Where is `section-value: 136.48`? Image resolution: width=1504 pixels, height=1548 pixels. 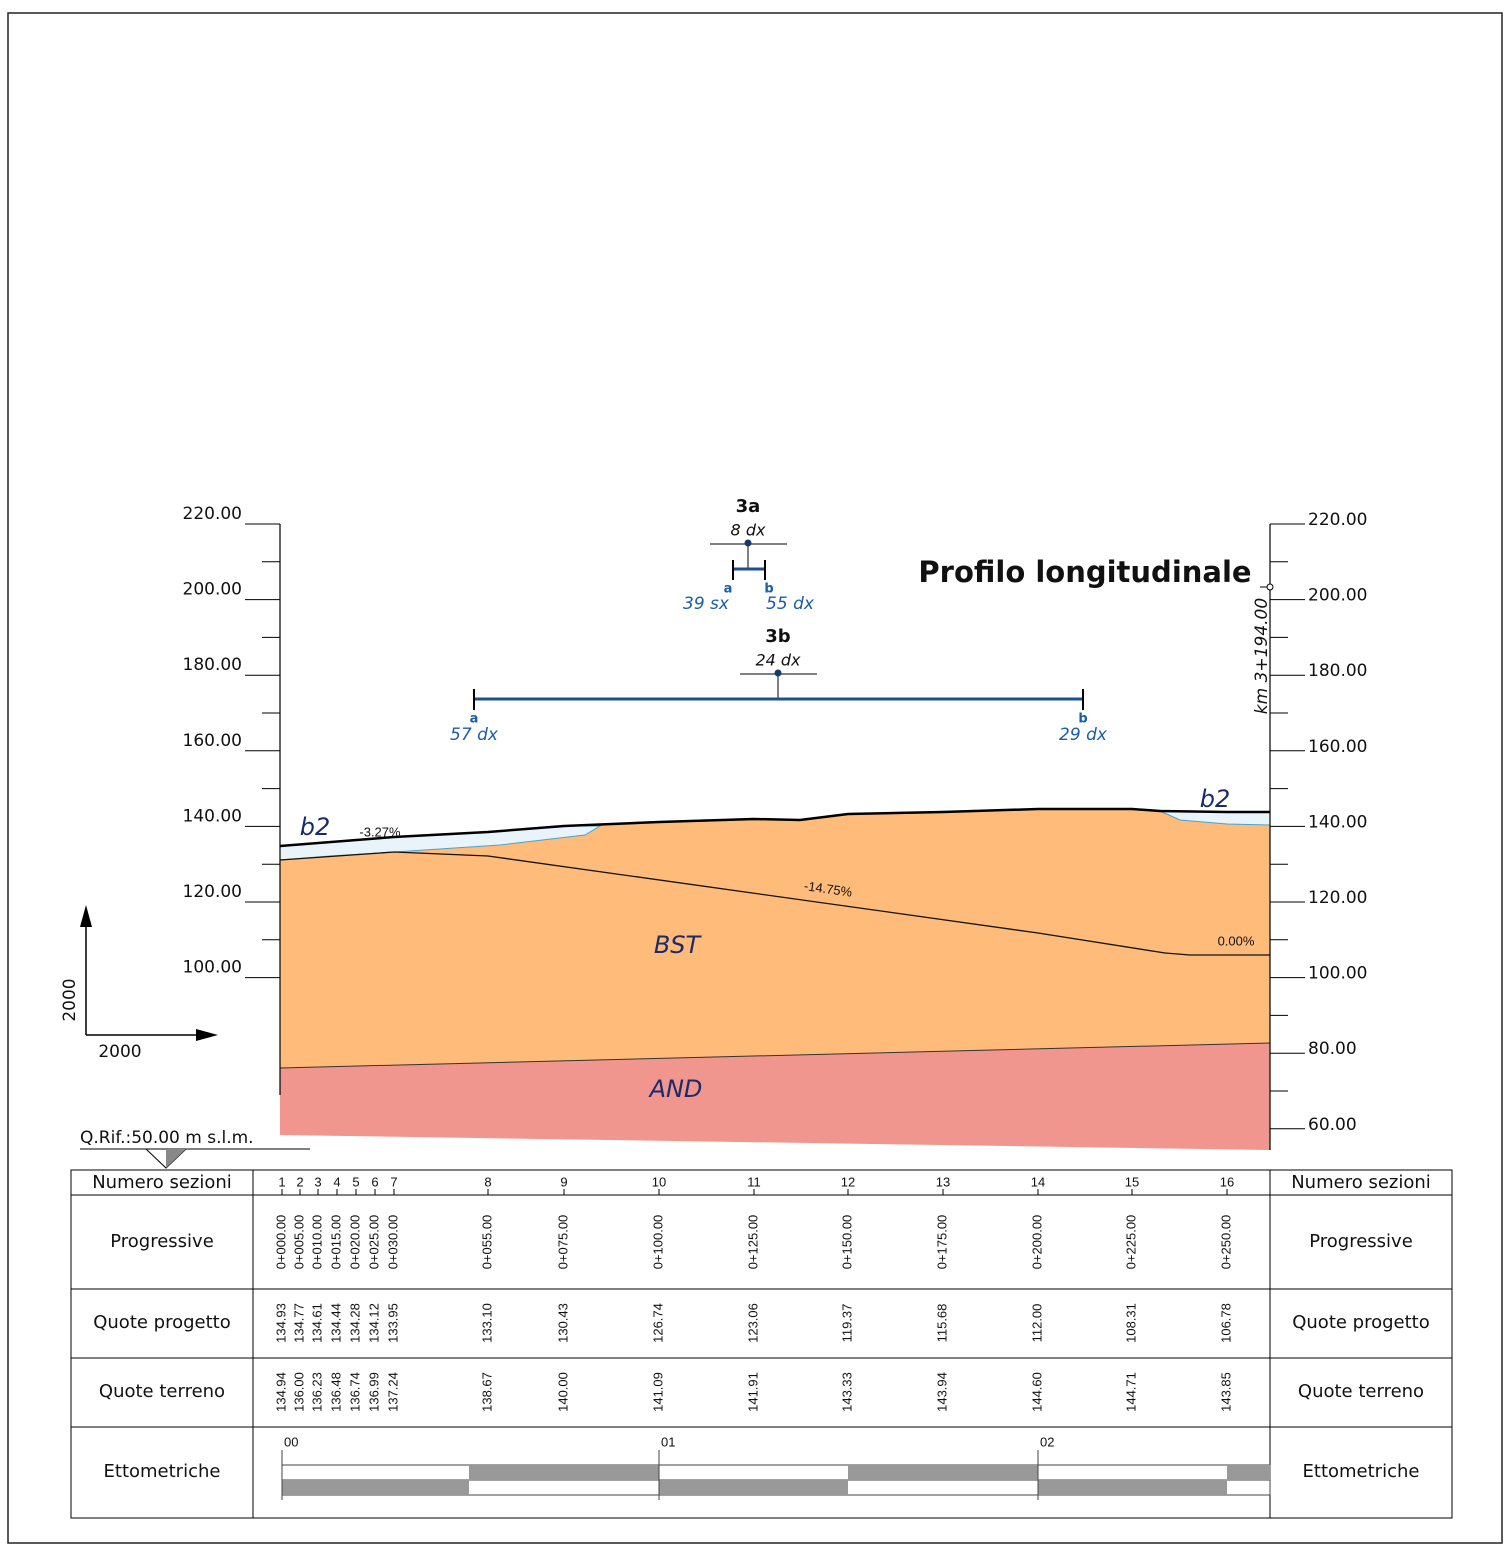
section-value: 136.48 is located at coordinates (335, 1392).